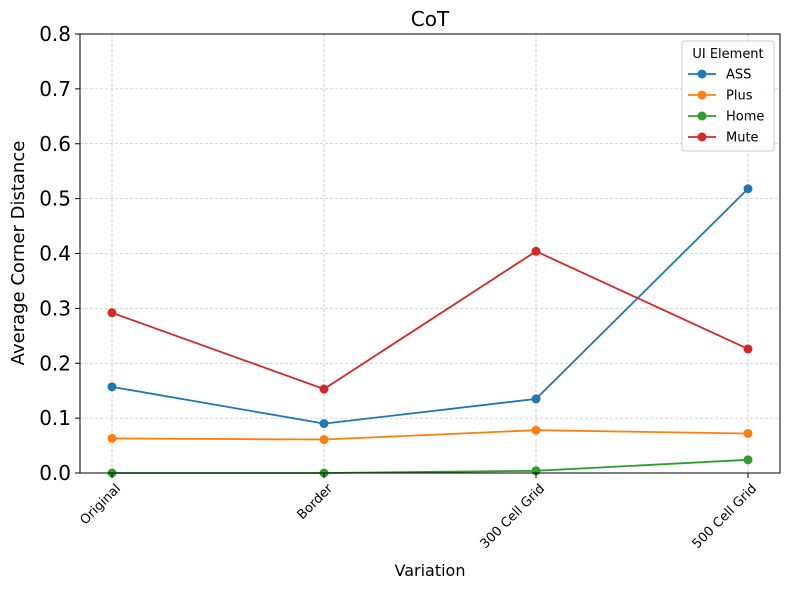 This screenshot has width=790, height=590. Describe the element at coordinates (55, 254) in the screenshot. I see `y-tick-label: 0.4` at that location.